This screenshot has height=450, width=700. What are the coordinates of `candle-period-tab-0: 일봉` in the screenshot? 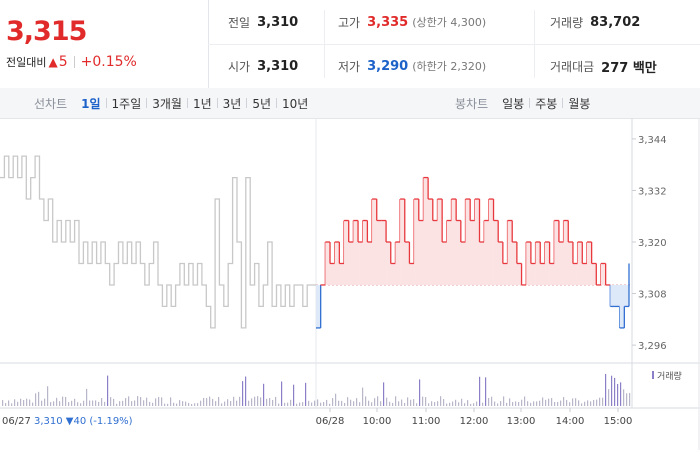 It's located at (513, 103).